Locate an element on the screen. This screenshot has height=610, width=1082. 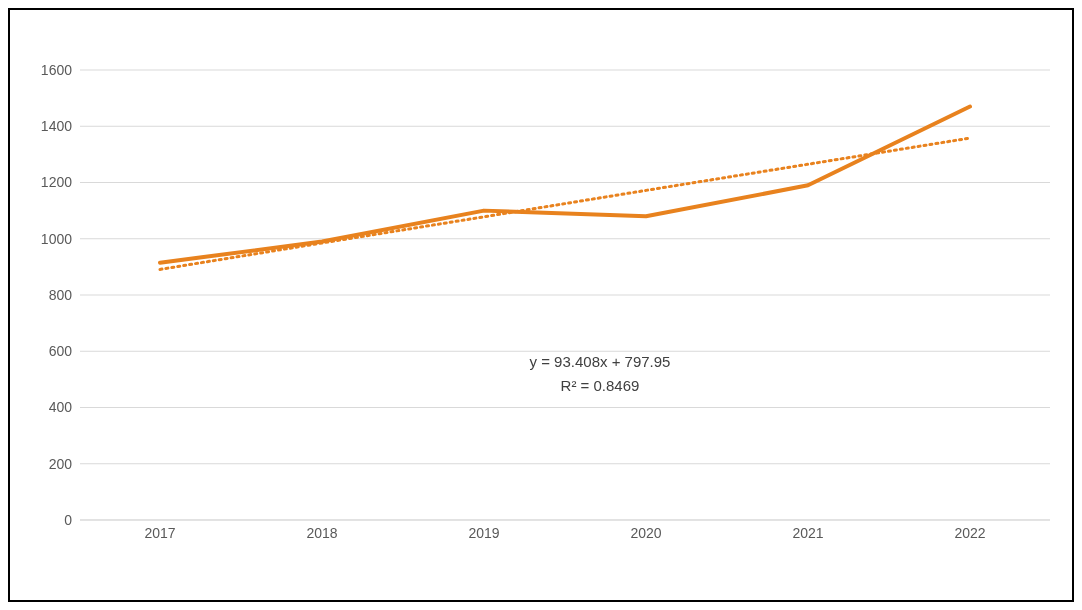
y-tick-label: 400 is located at coordinates (60, 407).